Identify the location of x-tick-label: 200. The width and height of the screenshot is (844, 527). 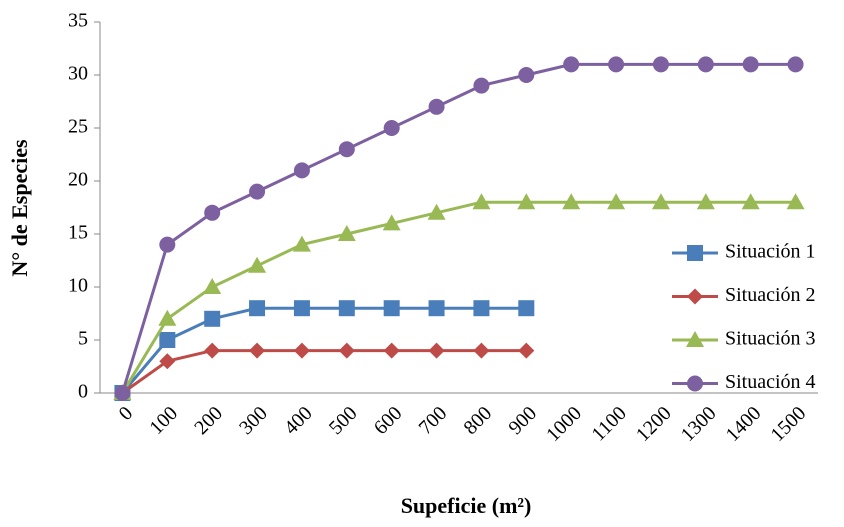
(208, 420).